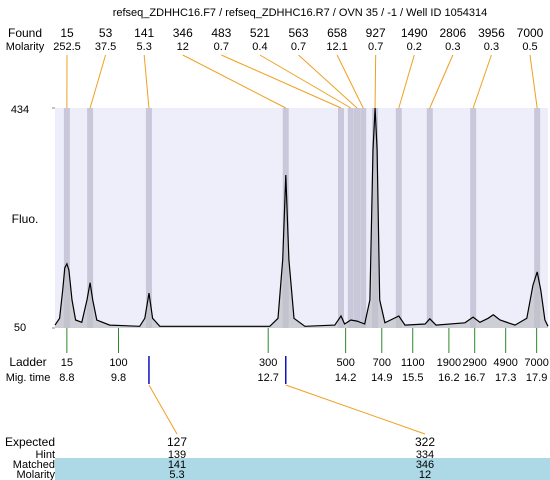 The width and height of the screenshot is (550, 480). I want to click on ladder-time: 15.5, so click(412, 378).